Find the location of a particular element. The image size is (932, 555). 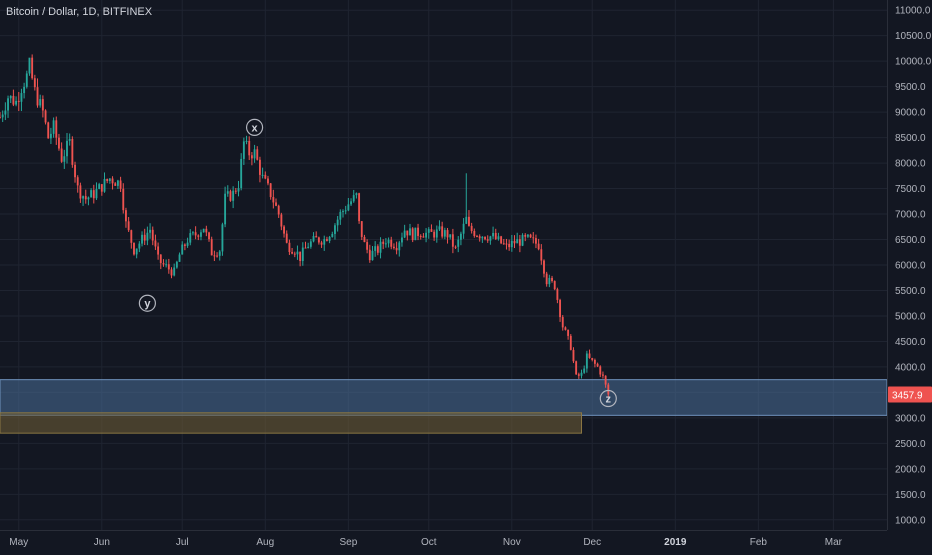

y-tick-label: 7500.0 is located at coordinates (910, 189).